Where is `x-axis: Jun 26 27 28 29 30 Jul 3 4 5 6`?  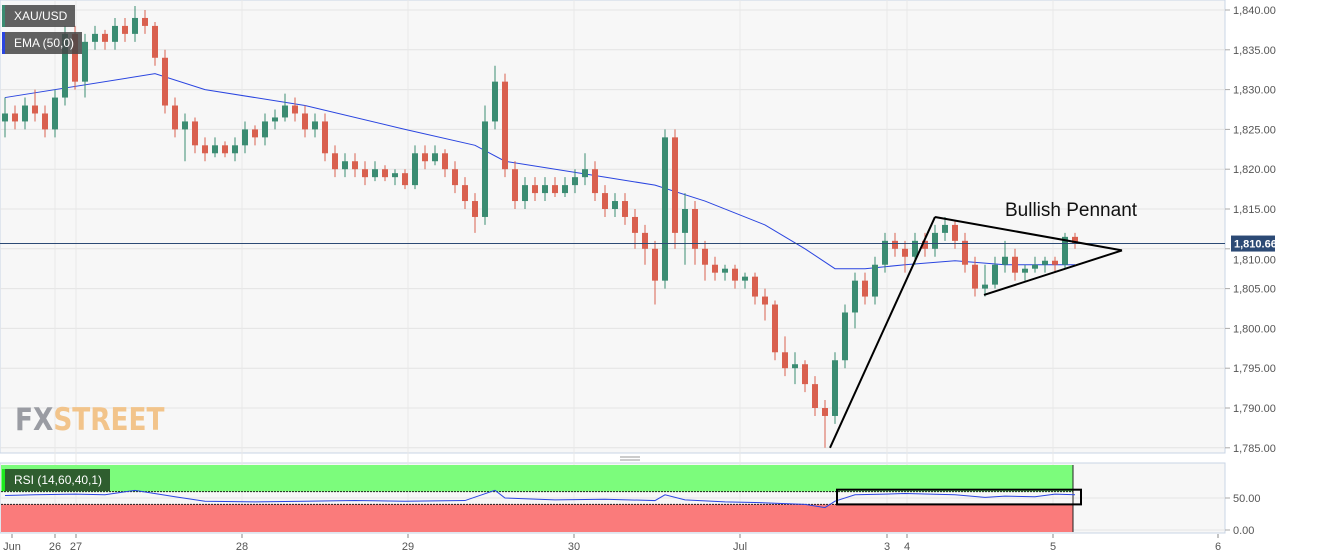 x-axis: Jun 26 27 28 29 30 Jul 3 4 5 6 is located at coordinates (612, 543).